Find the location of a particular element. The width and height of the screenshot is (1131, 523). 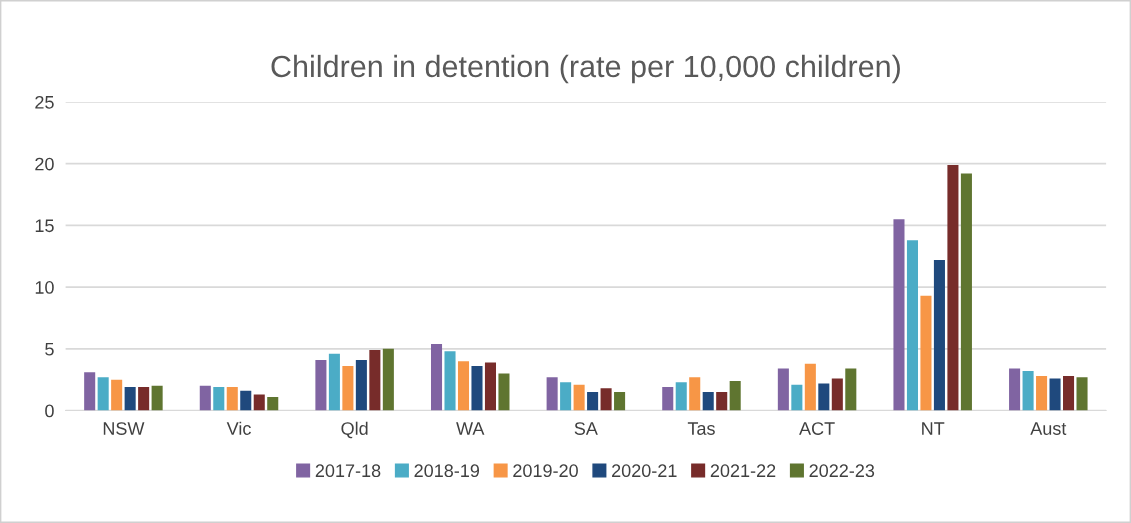

y-tick-label: 10 is located at coordinates (44, 287).